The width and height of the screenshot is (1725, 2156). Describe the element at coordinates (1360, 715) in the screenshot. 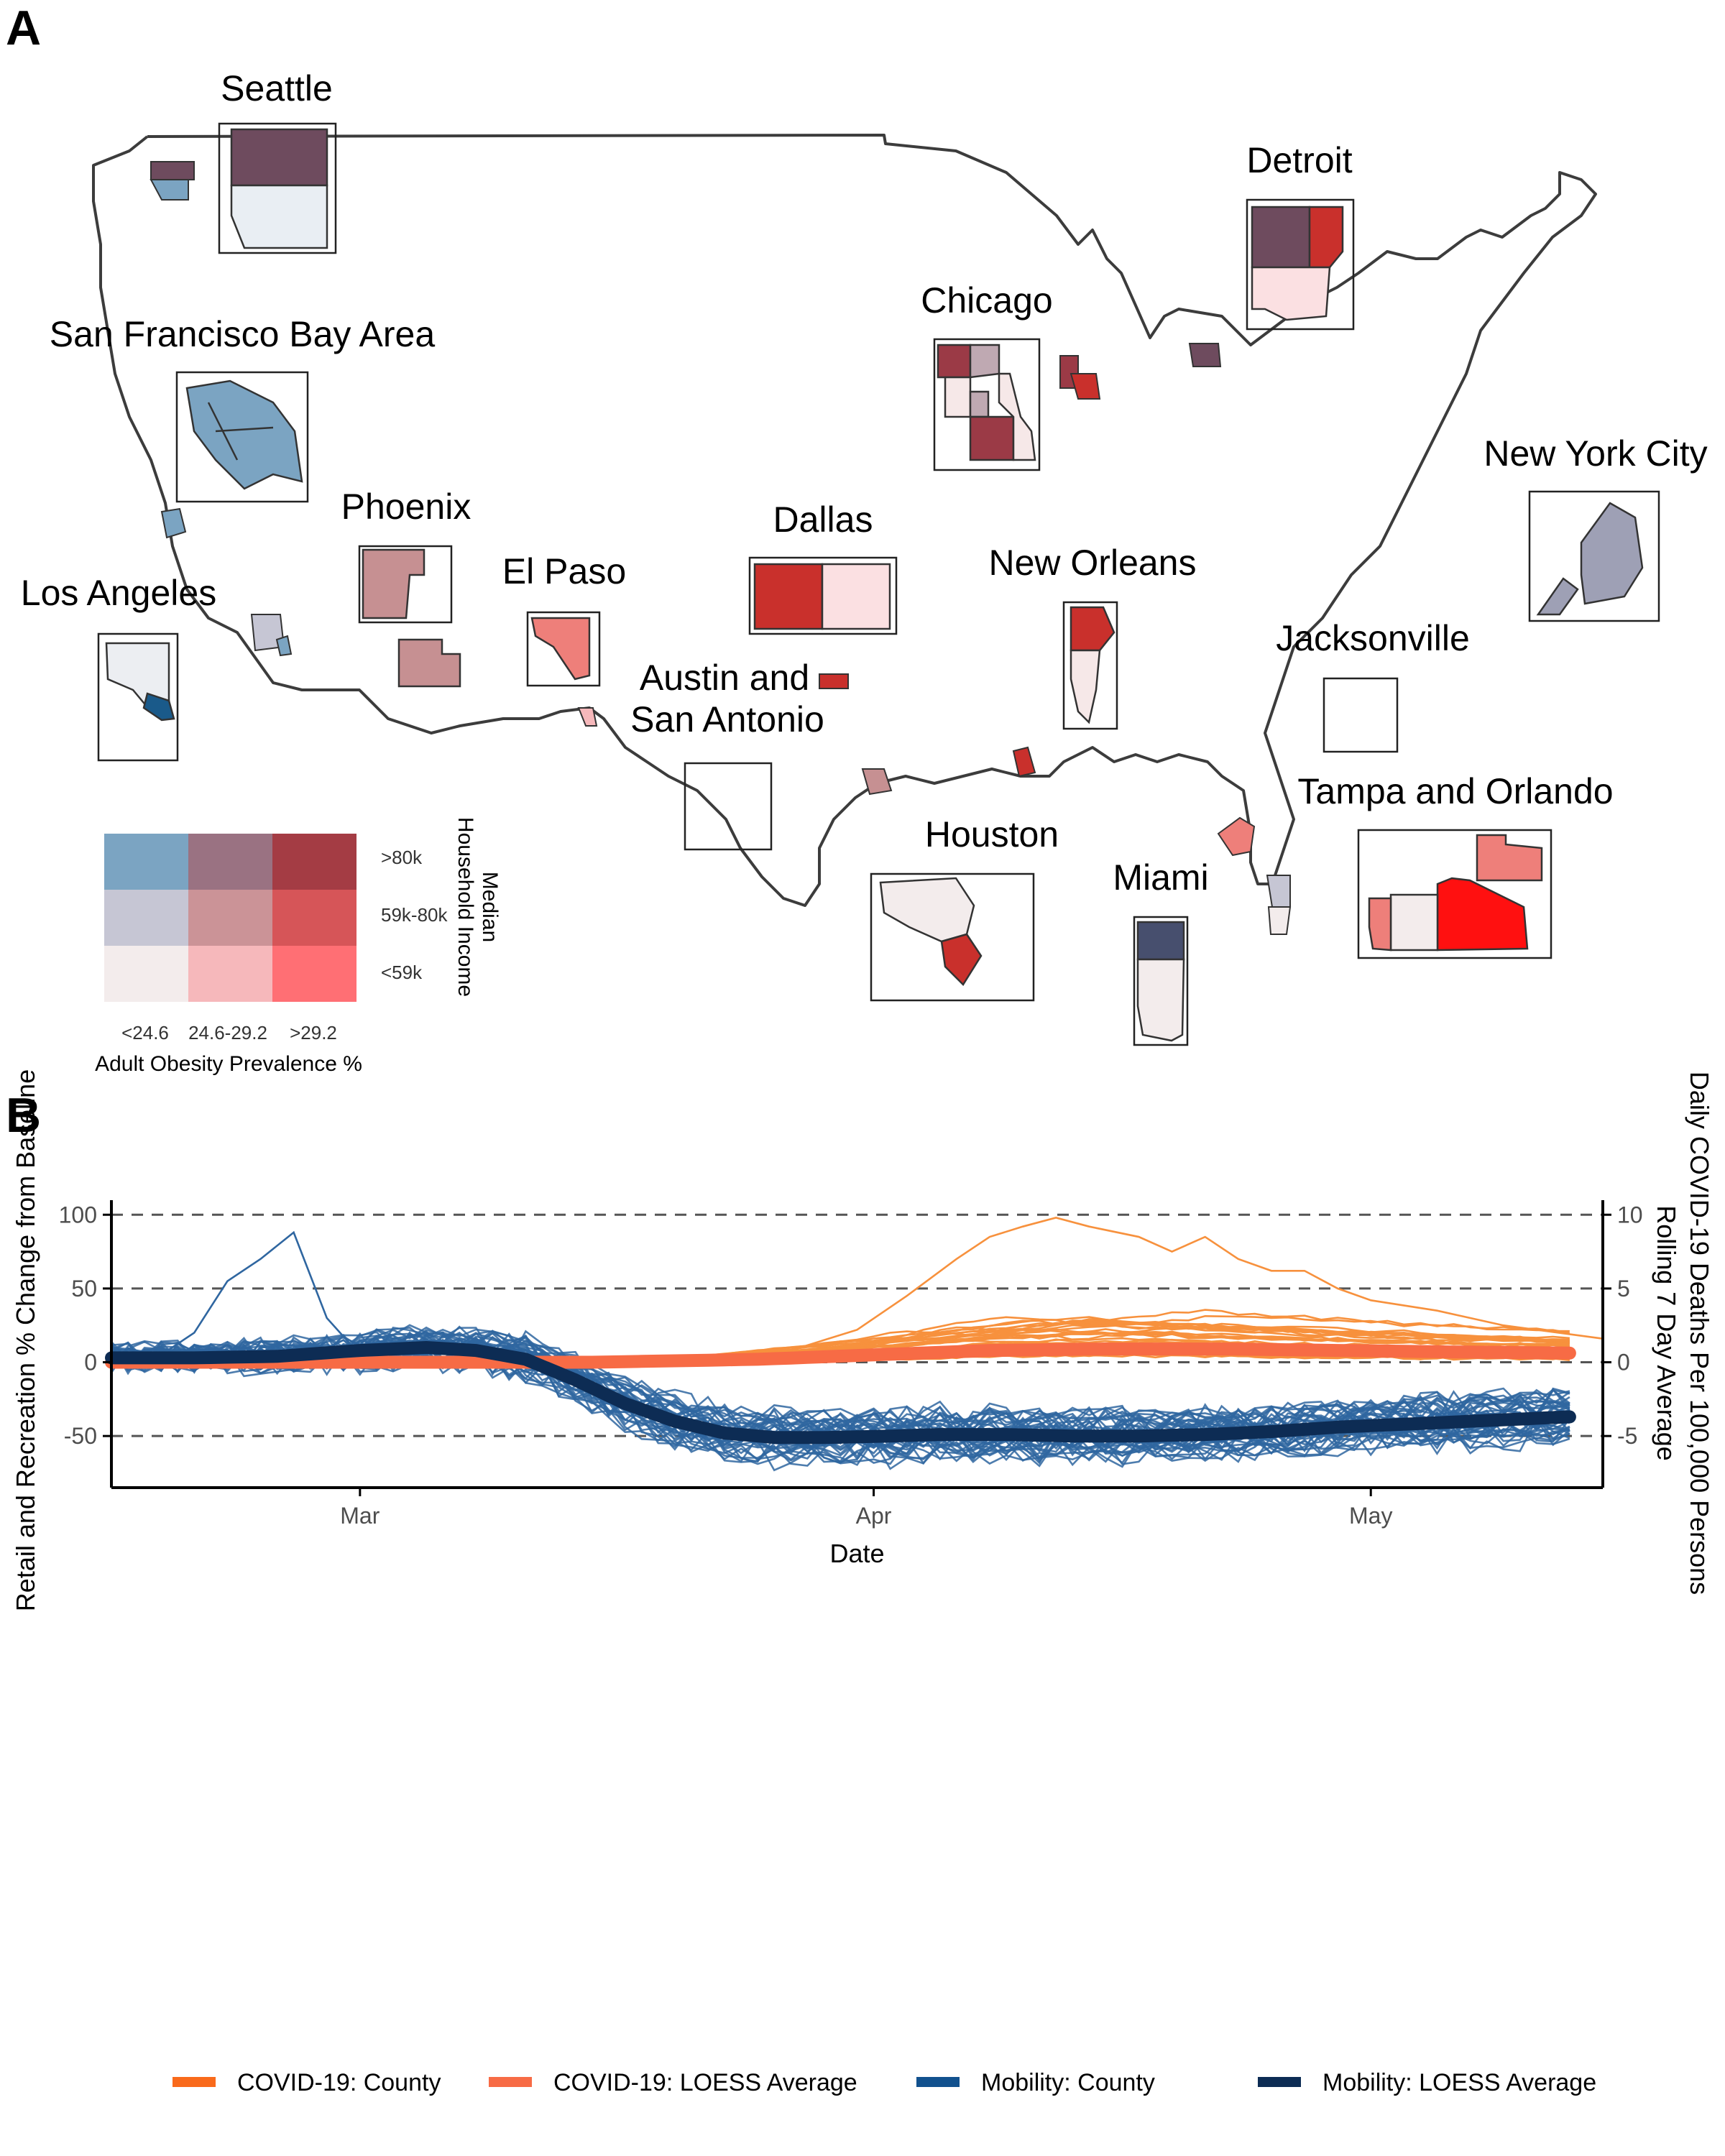

I see `city-inset-jacksonville` at that location.